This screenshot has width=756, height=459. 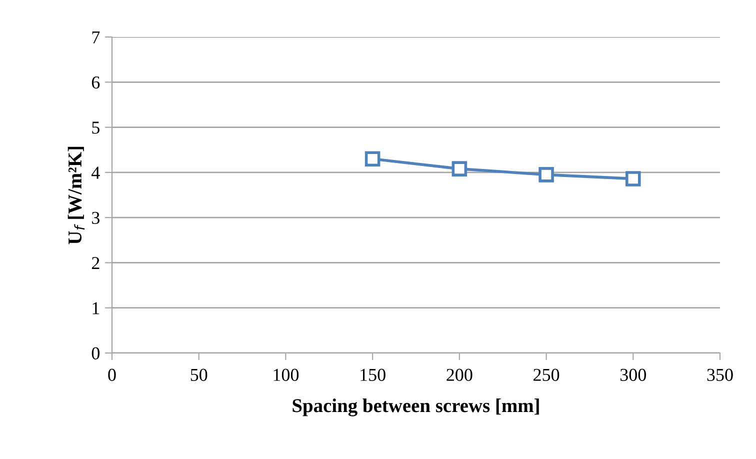 I want to click on y-tick-label: 1, so click(x=96, y=308).